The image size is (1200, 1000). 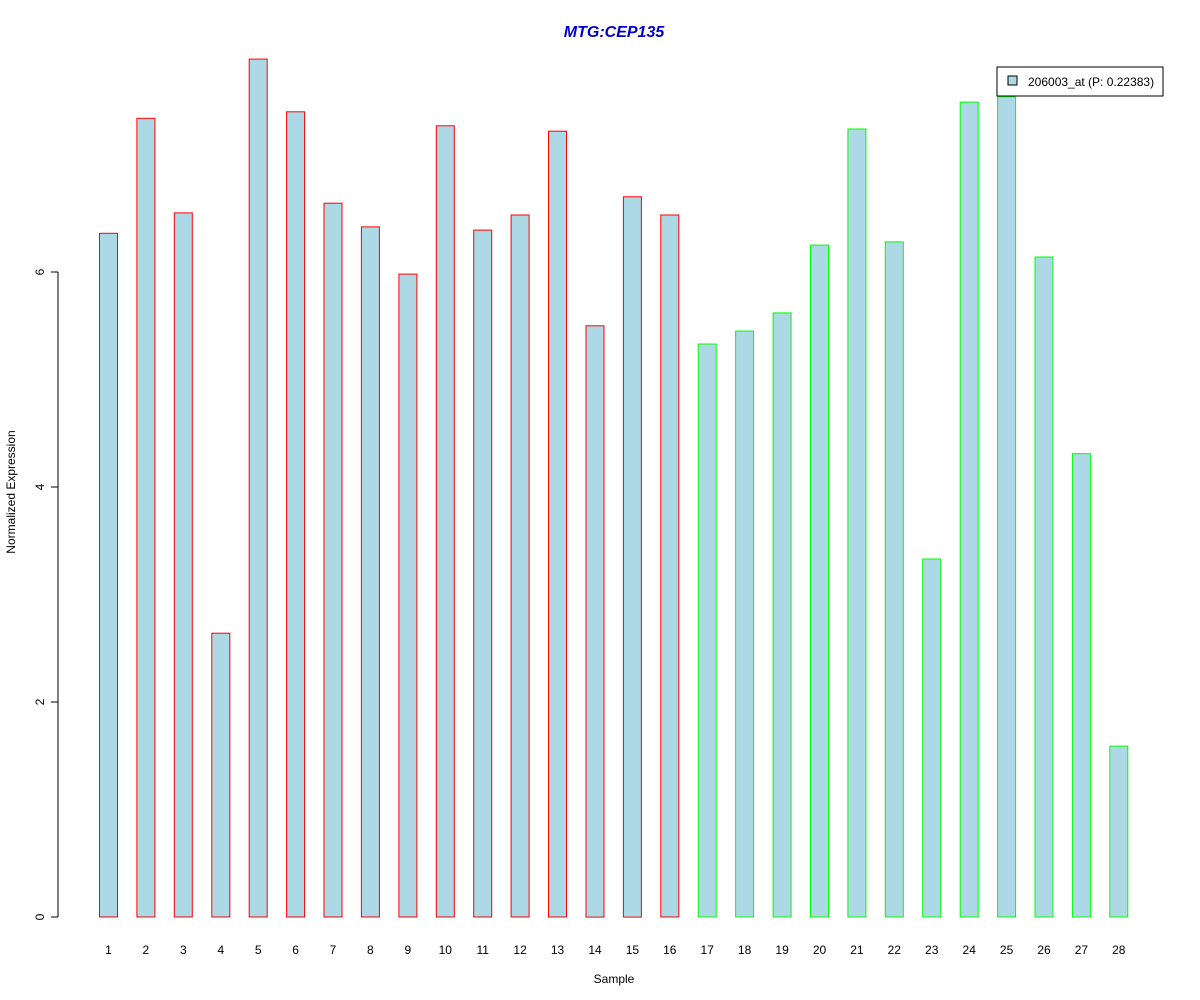 I want to click on x-tick-label: 24, so click(x=970, y=950).